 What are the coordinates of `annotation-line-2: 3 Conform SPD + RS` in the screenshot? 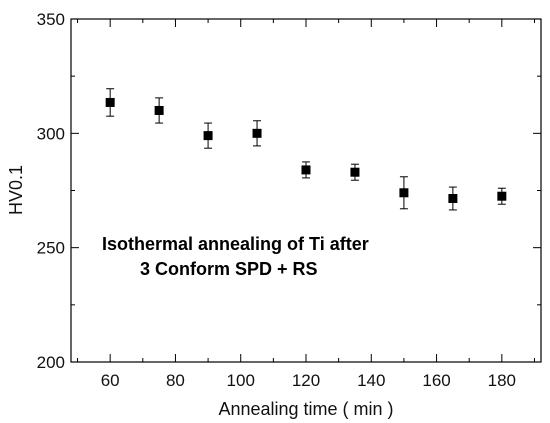 It's located at (229, 269).